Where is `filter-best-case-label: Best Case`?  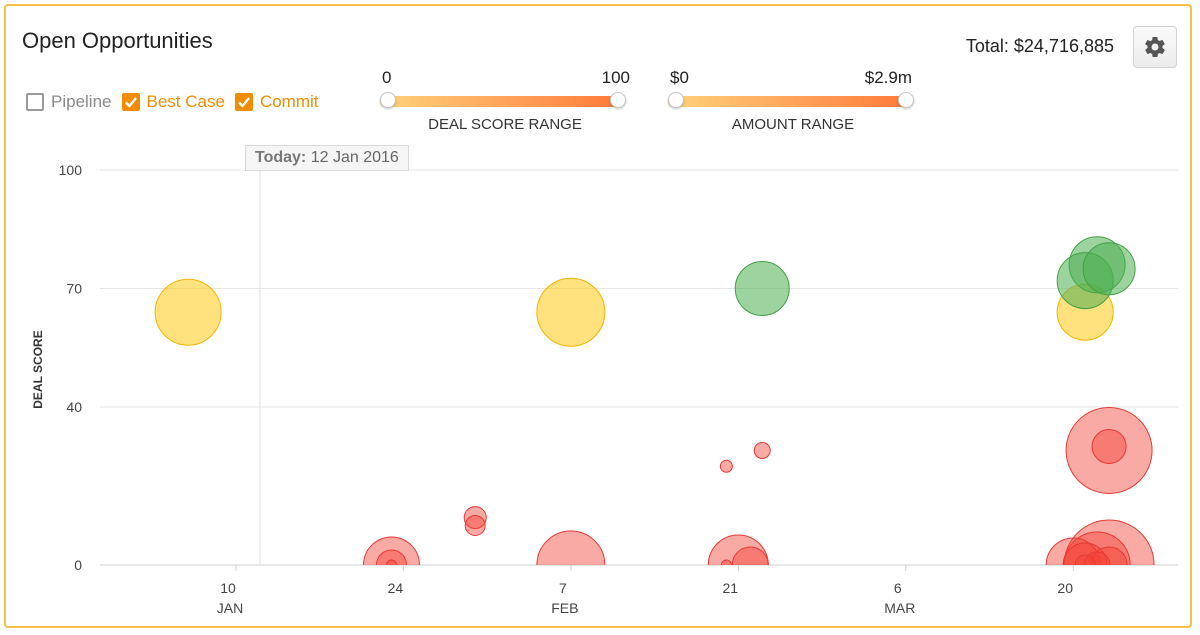 filter-best-case-label: Best Case is located at coordinates (185, 101).